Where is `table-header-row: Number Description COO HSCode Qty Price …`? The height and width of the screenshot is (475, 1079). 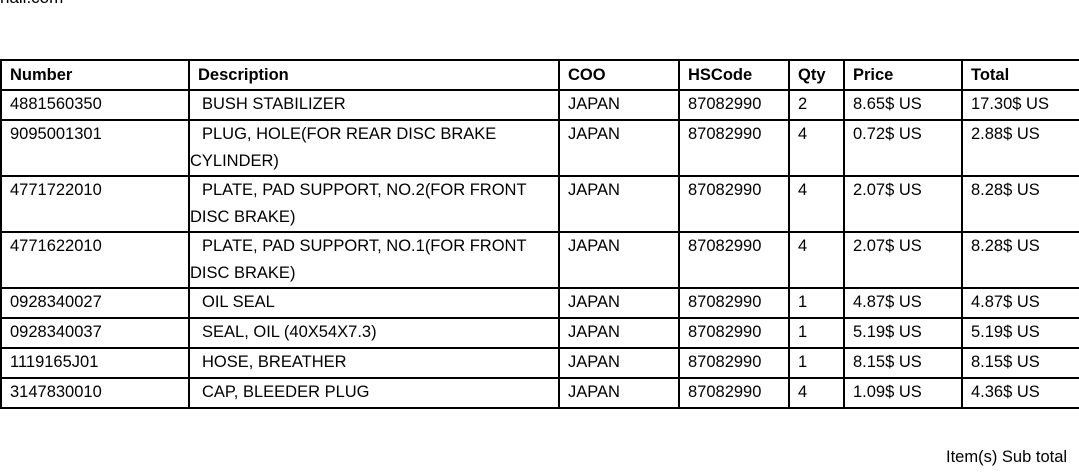
table-header-row: Number Description COO HSCode Qty Price … is located at coordinates (539, 75).